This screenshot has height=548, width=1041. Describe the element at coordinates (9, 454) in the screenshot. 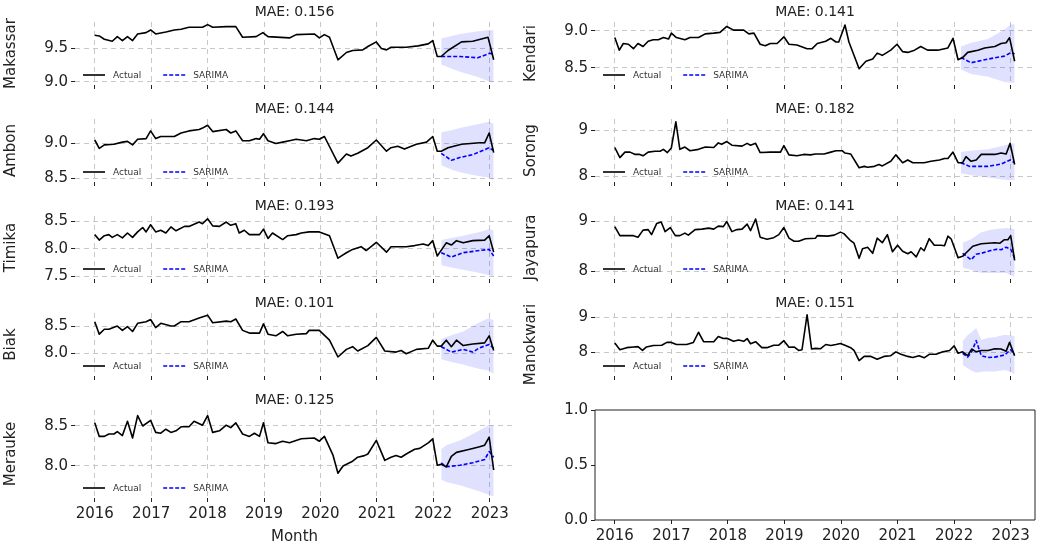

I see `y-axis-title: Merauke` at that location.